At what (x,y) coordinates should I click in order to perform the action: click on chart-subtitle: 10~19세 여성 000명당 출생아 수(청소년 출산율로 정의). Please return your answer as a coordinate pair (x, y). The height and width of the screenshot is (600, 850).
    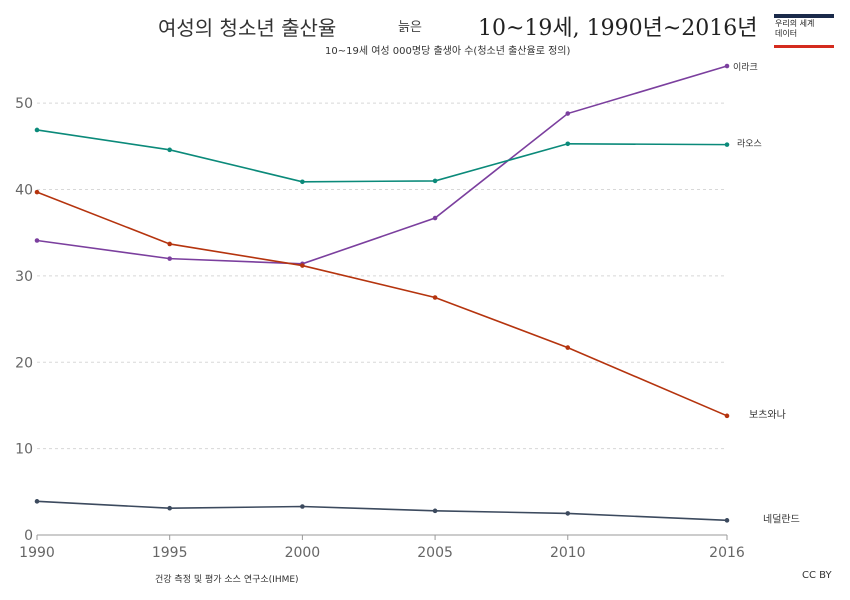
    Looking at the image, I should click on (448, 51).